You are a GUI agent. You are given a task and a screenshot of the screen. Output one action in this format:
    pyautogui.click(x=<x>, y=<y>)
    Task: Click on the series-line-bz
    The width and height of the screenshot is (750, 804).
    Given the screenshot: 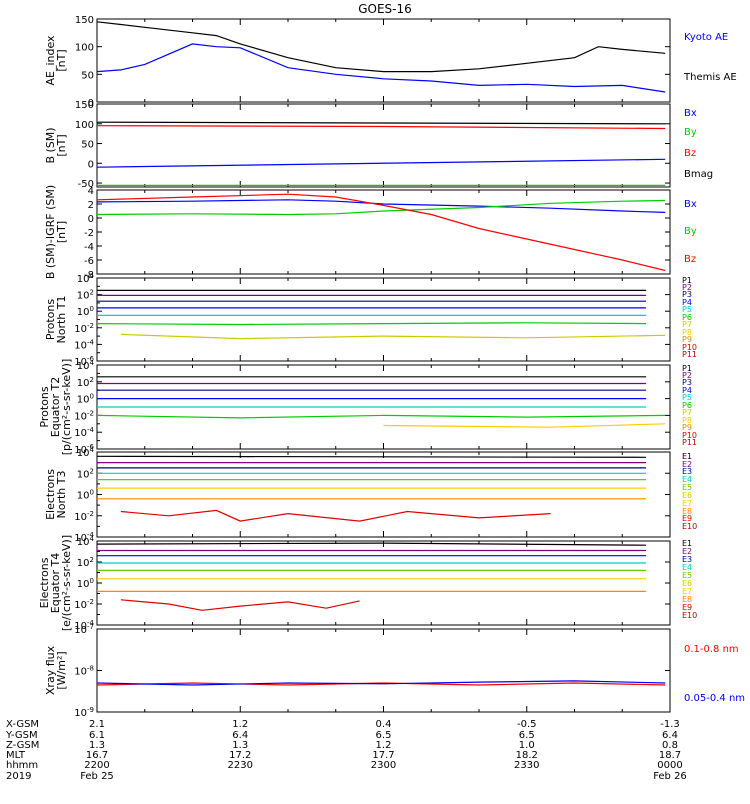 What is the action you would take?
    pyautogui.click(x=381, y=232)
    